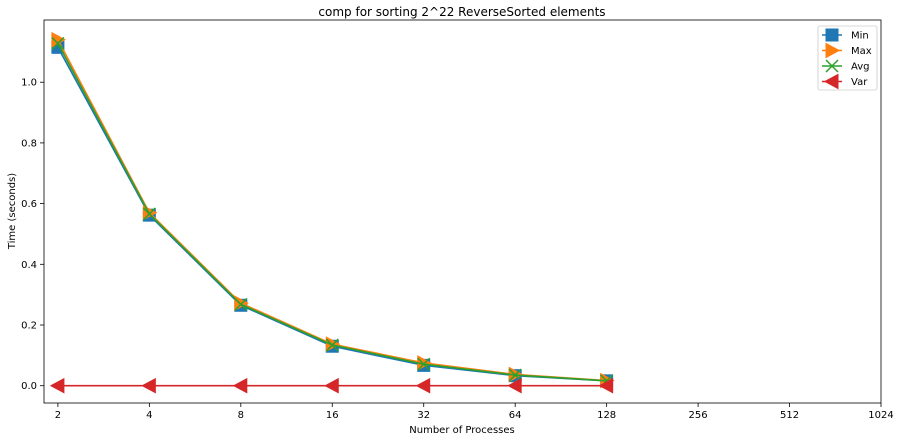 The image size is (900, 441). I want to click on x-tick-label: 1024, so click(880, 415).